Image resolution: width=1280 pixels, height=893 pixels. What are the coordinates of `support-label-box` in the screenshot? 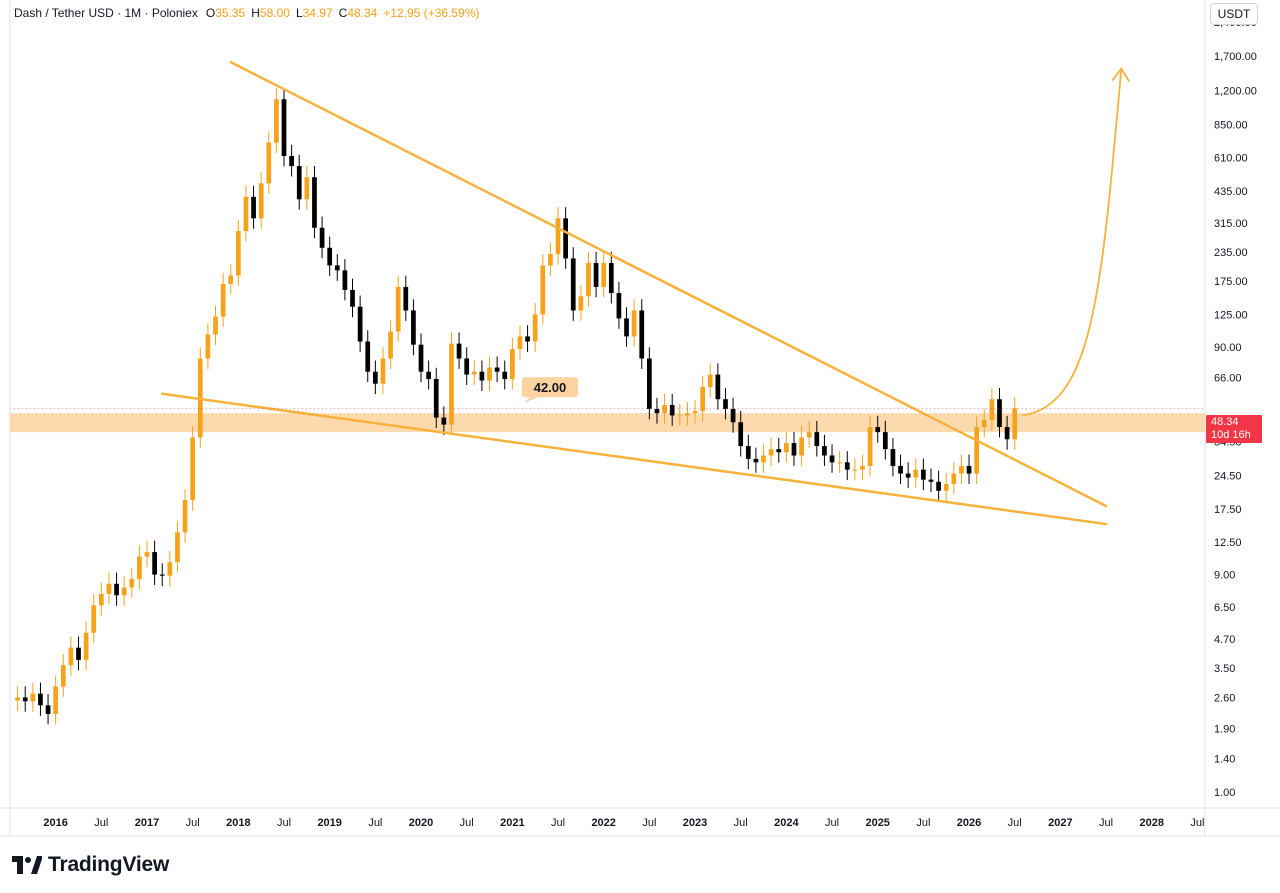 It's located at (550, 387).